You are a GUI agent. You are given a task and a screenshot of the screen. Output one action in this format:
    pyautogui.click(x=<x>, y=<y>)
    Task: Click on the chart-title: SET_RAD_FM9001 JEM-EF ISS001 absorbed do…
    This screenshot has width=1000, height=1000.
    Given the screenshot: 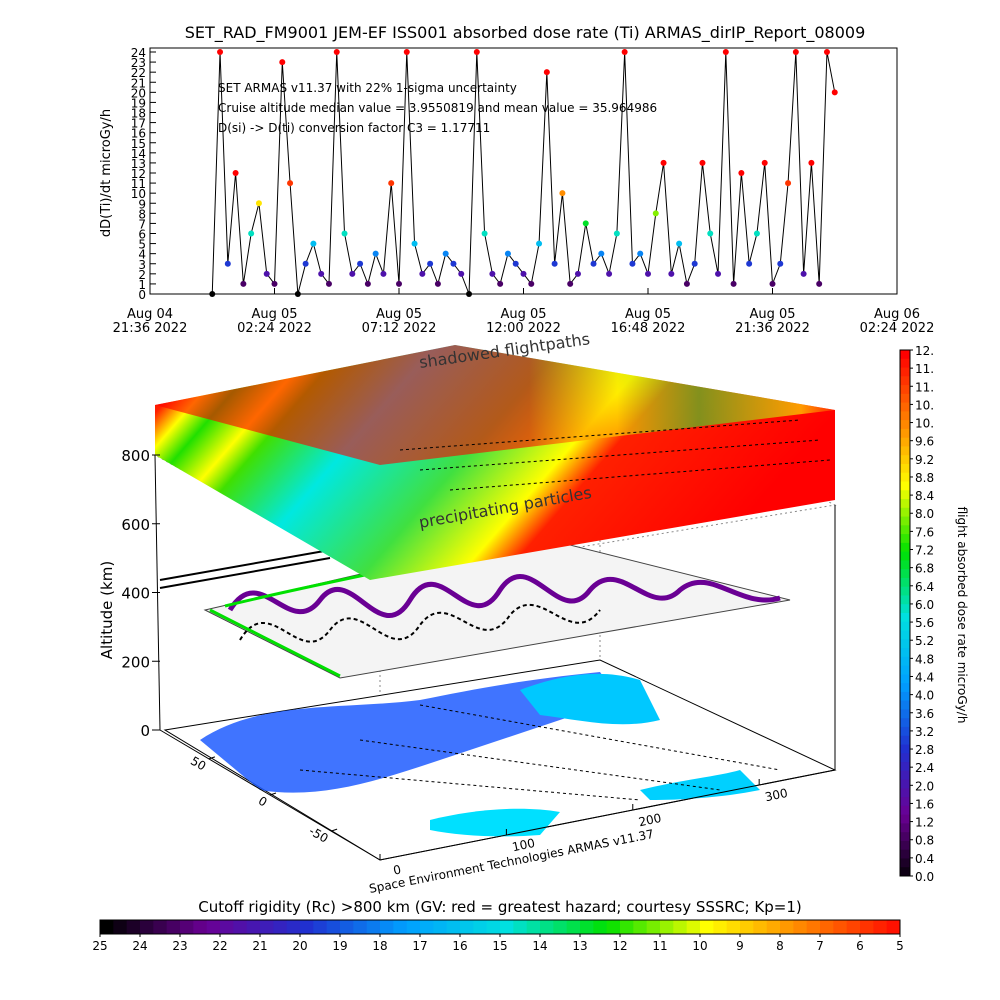 What is the action you would take?
    pyautogui.click(x=525, y=33)
    